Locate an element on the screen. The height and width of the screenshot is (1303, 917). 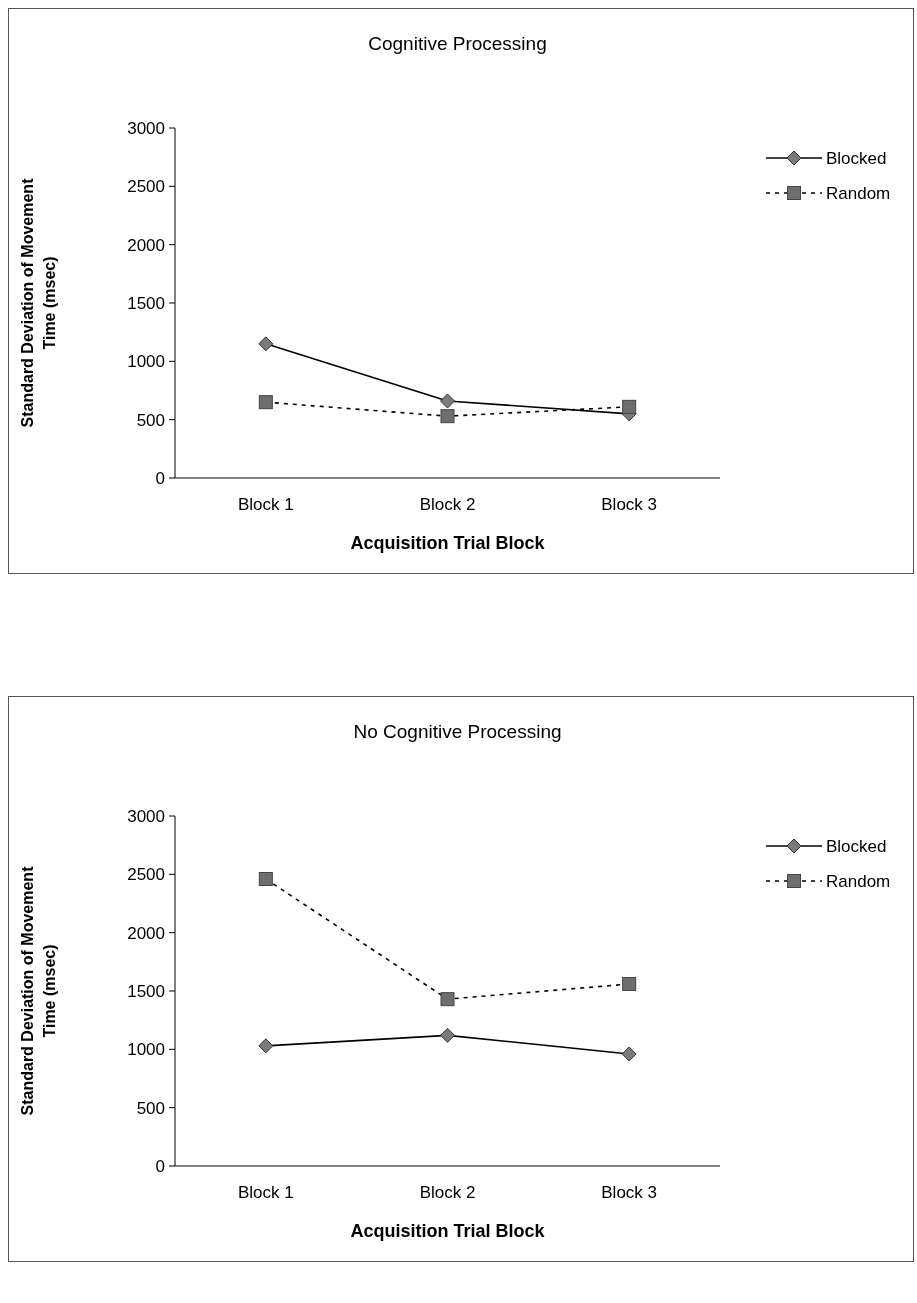
chart-title: No Cognitive Processing is located at coordinates (457, 731).